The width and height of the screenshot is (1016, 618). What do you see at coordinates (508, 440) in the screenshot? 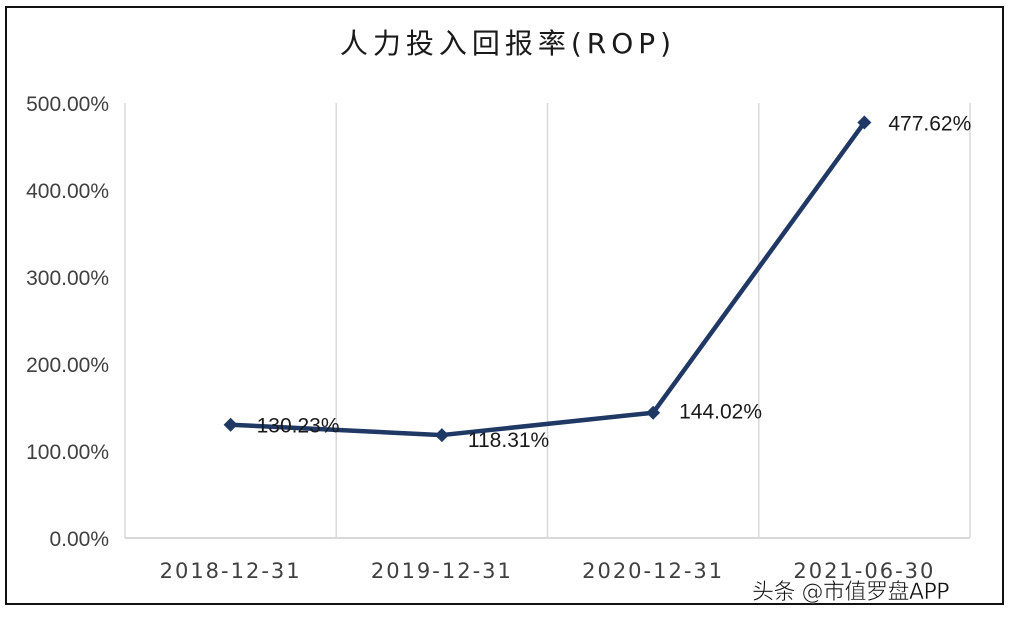
I see `data-label: 118.31%` at bounding box center [508, 440].